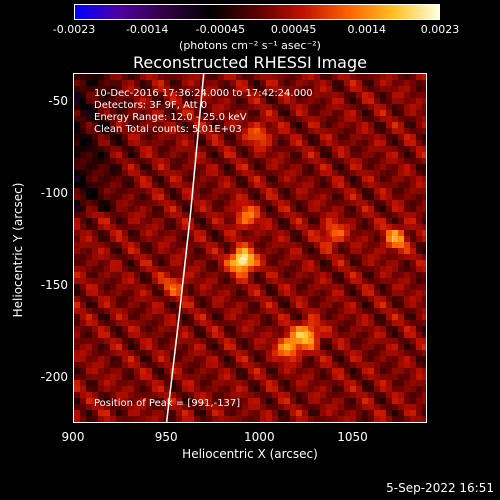  Describe the element at coordinates (147, 29) in the screenshot. I see `colorbar-tick-label: -0.0014` at that location.